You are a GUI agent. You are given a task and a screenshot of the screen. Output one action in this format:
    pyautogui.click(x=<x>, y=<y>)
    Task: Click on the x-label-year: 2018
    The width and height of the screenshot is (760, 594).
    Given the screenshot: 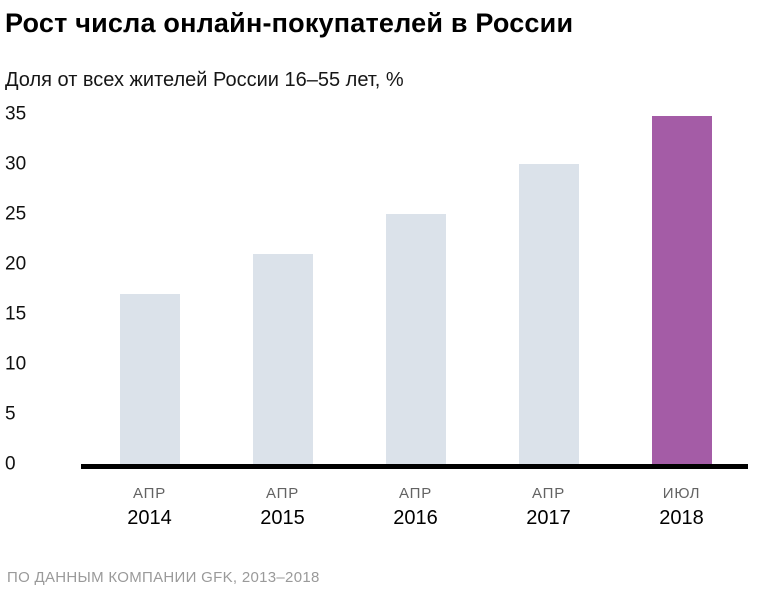 What is the action you would take?
    pyautogui.click(x=681, y=518)
    